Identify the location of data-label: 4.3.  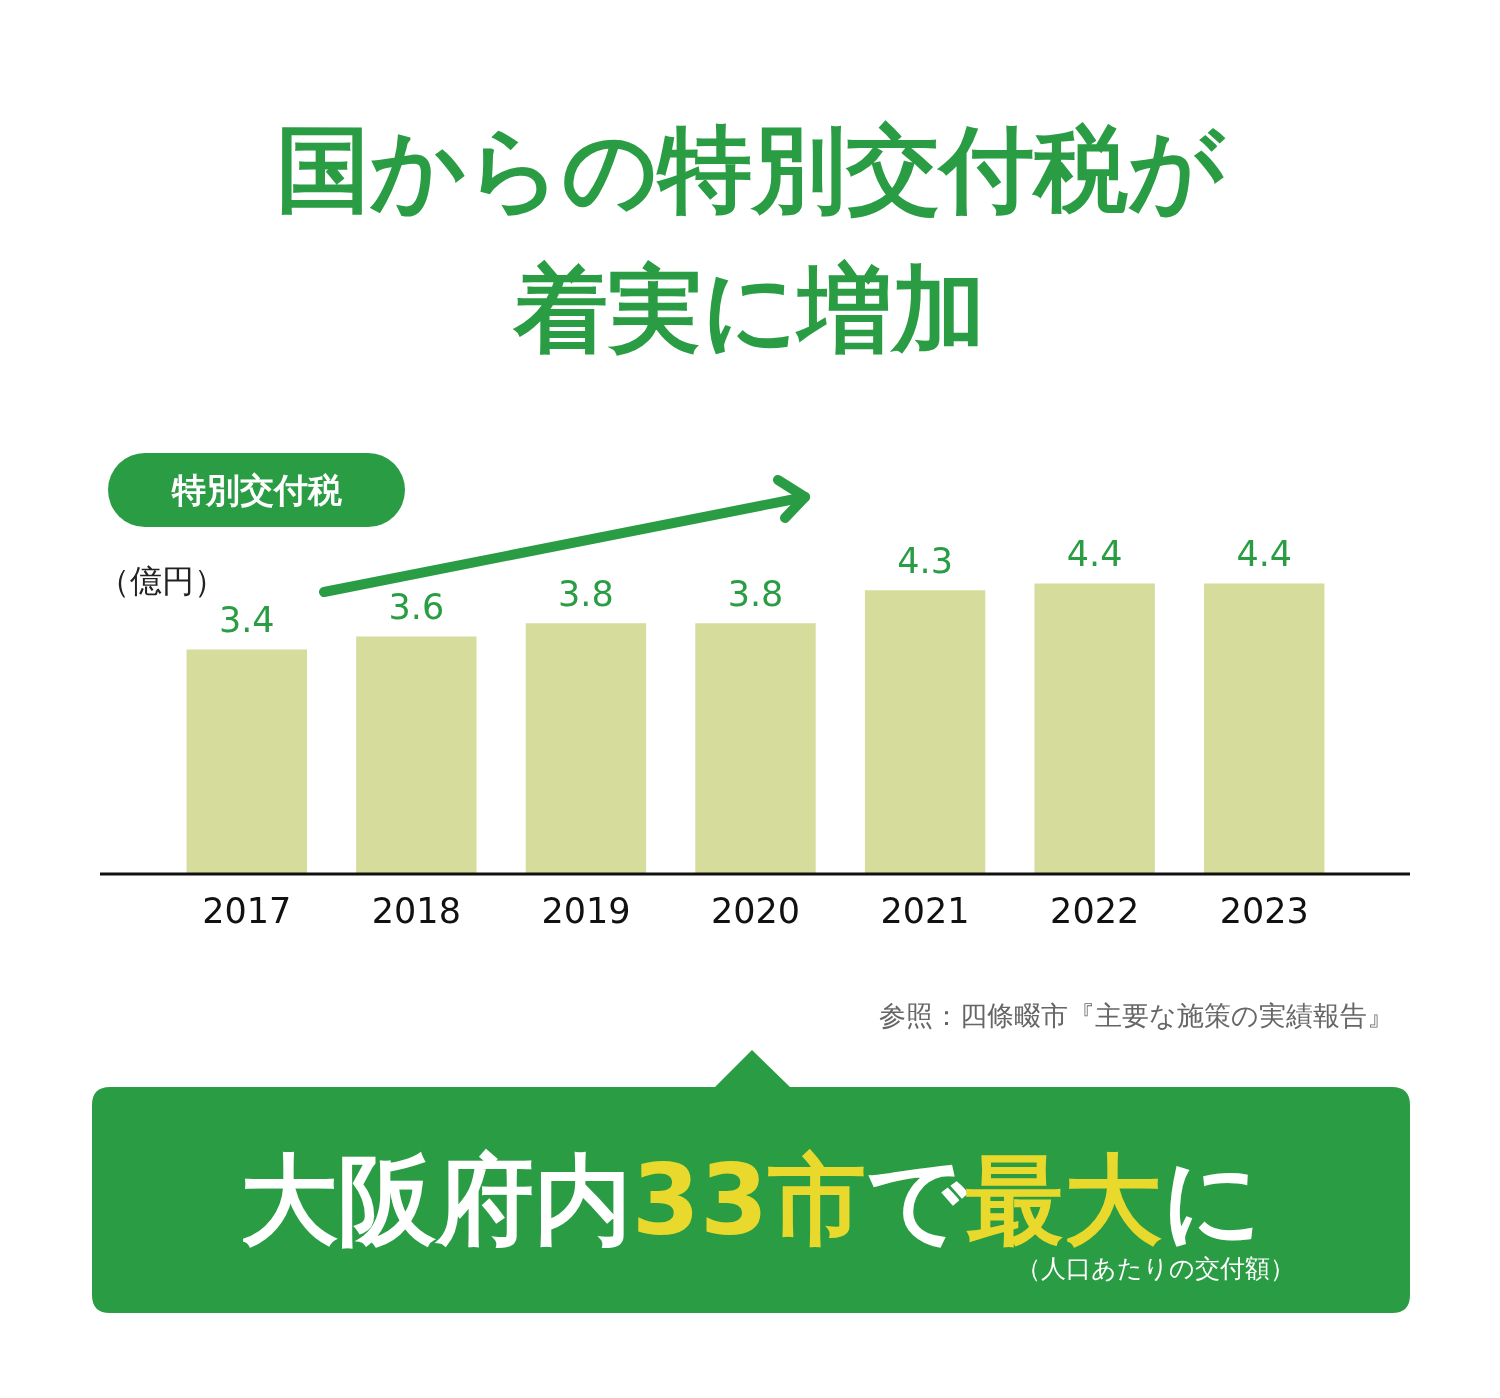
(925, 560).